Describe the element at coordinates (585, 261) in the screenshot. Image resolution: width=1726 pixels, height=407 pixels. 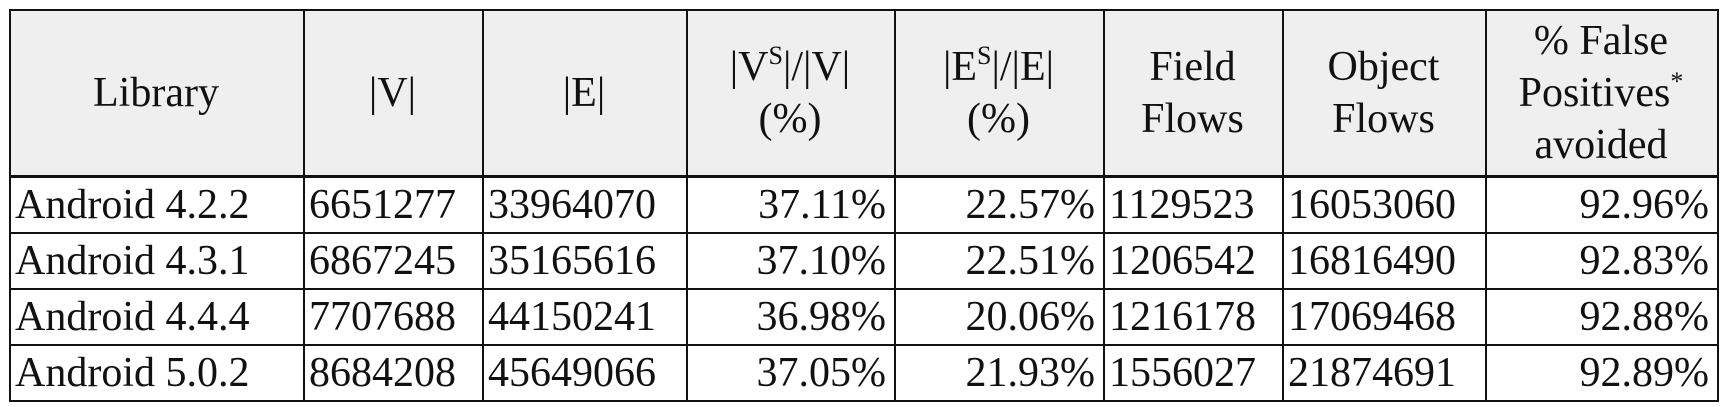
I see `table-cell: 35165616` at that location.